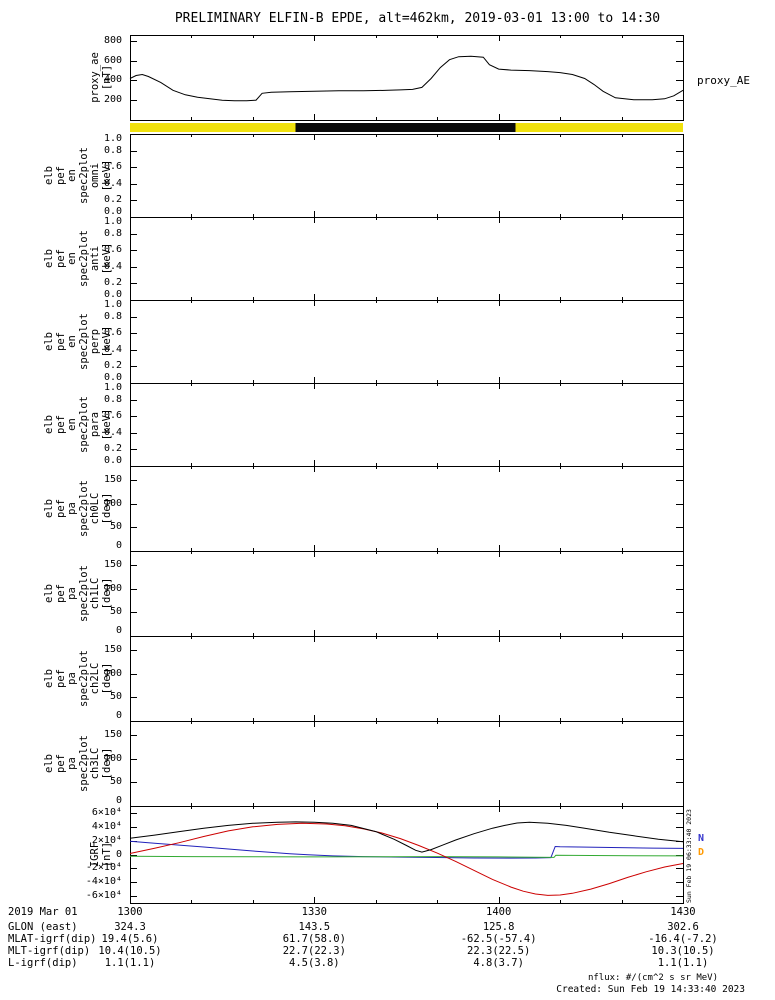 The width and height of the screenshot is (775, 1000). Describe the element at coordinates (43, 912) in the screenshot. I see `time-axis-label: 2019 Mar 01` at that location.